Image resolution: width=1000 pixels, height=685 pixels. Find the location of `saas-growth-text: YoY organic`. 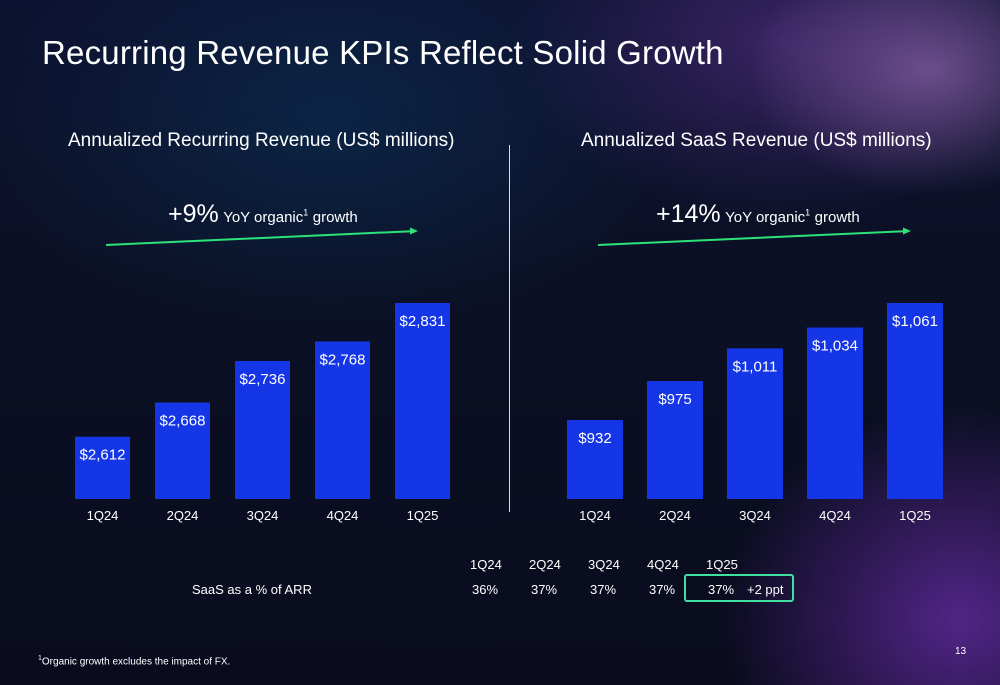

saas-growth-text: YoY organic is located at coordinates (765, 217).